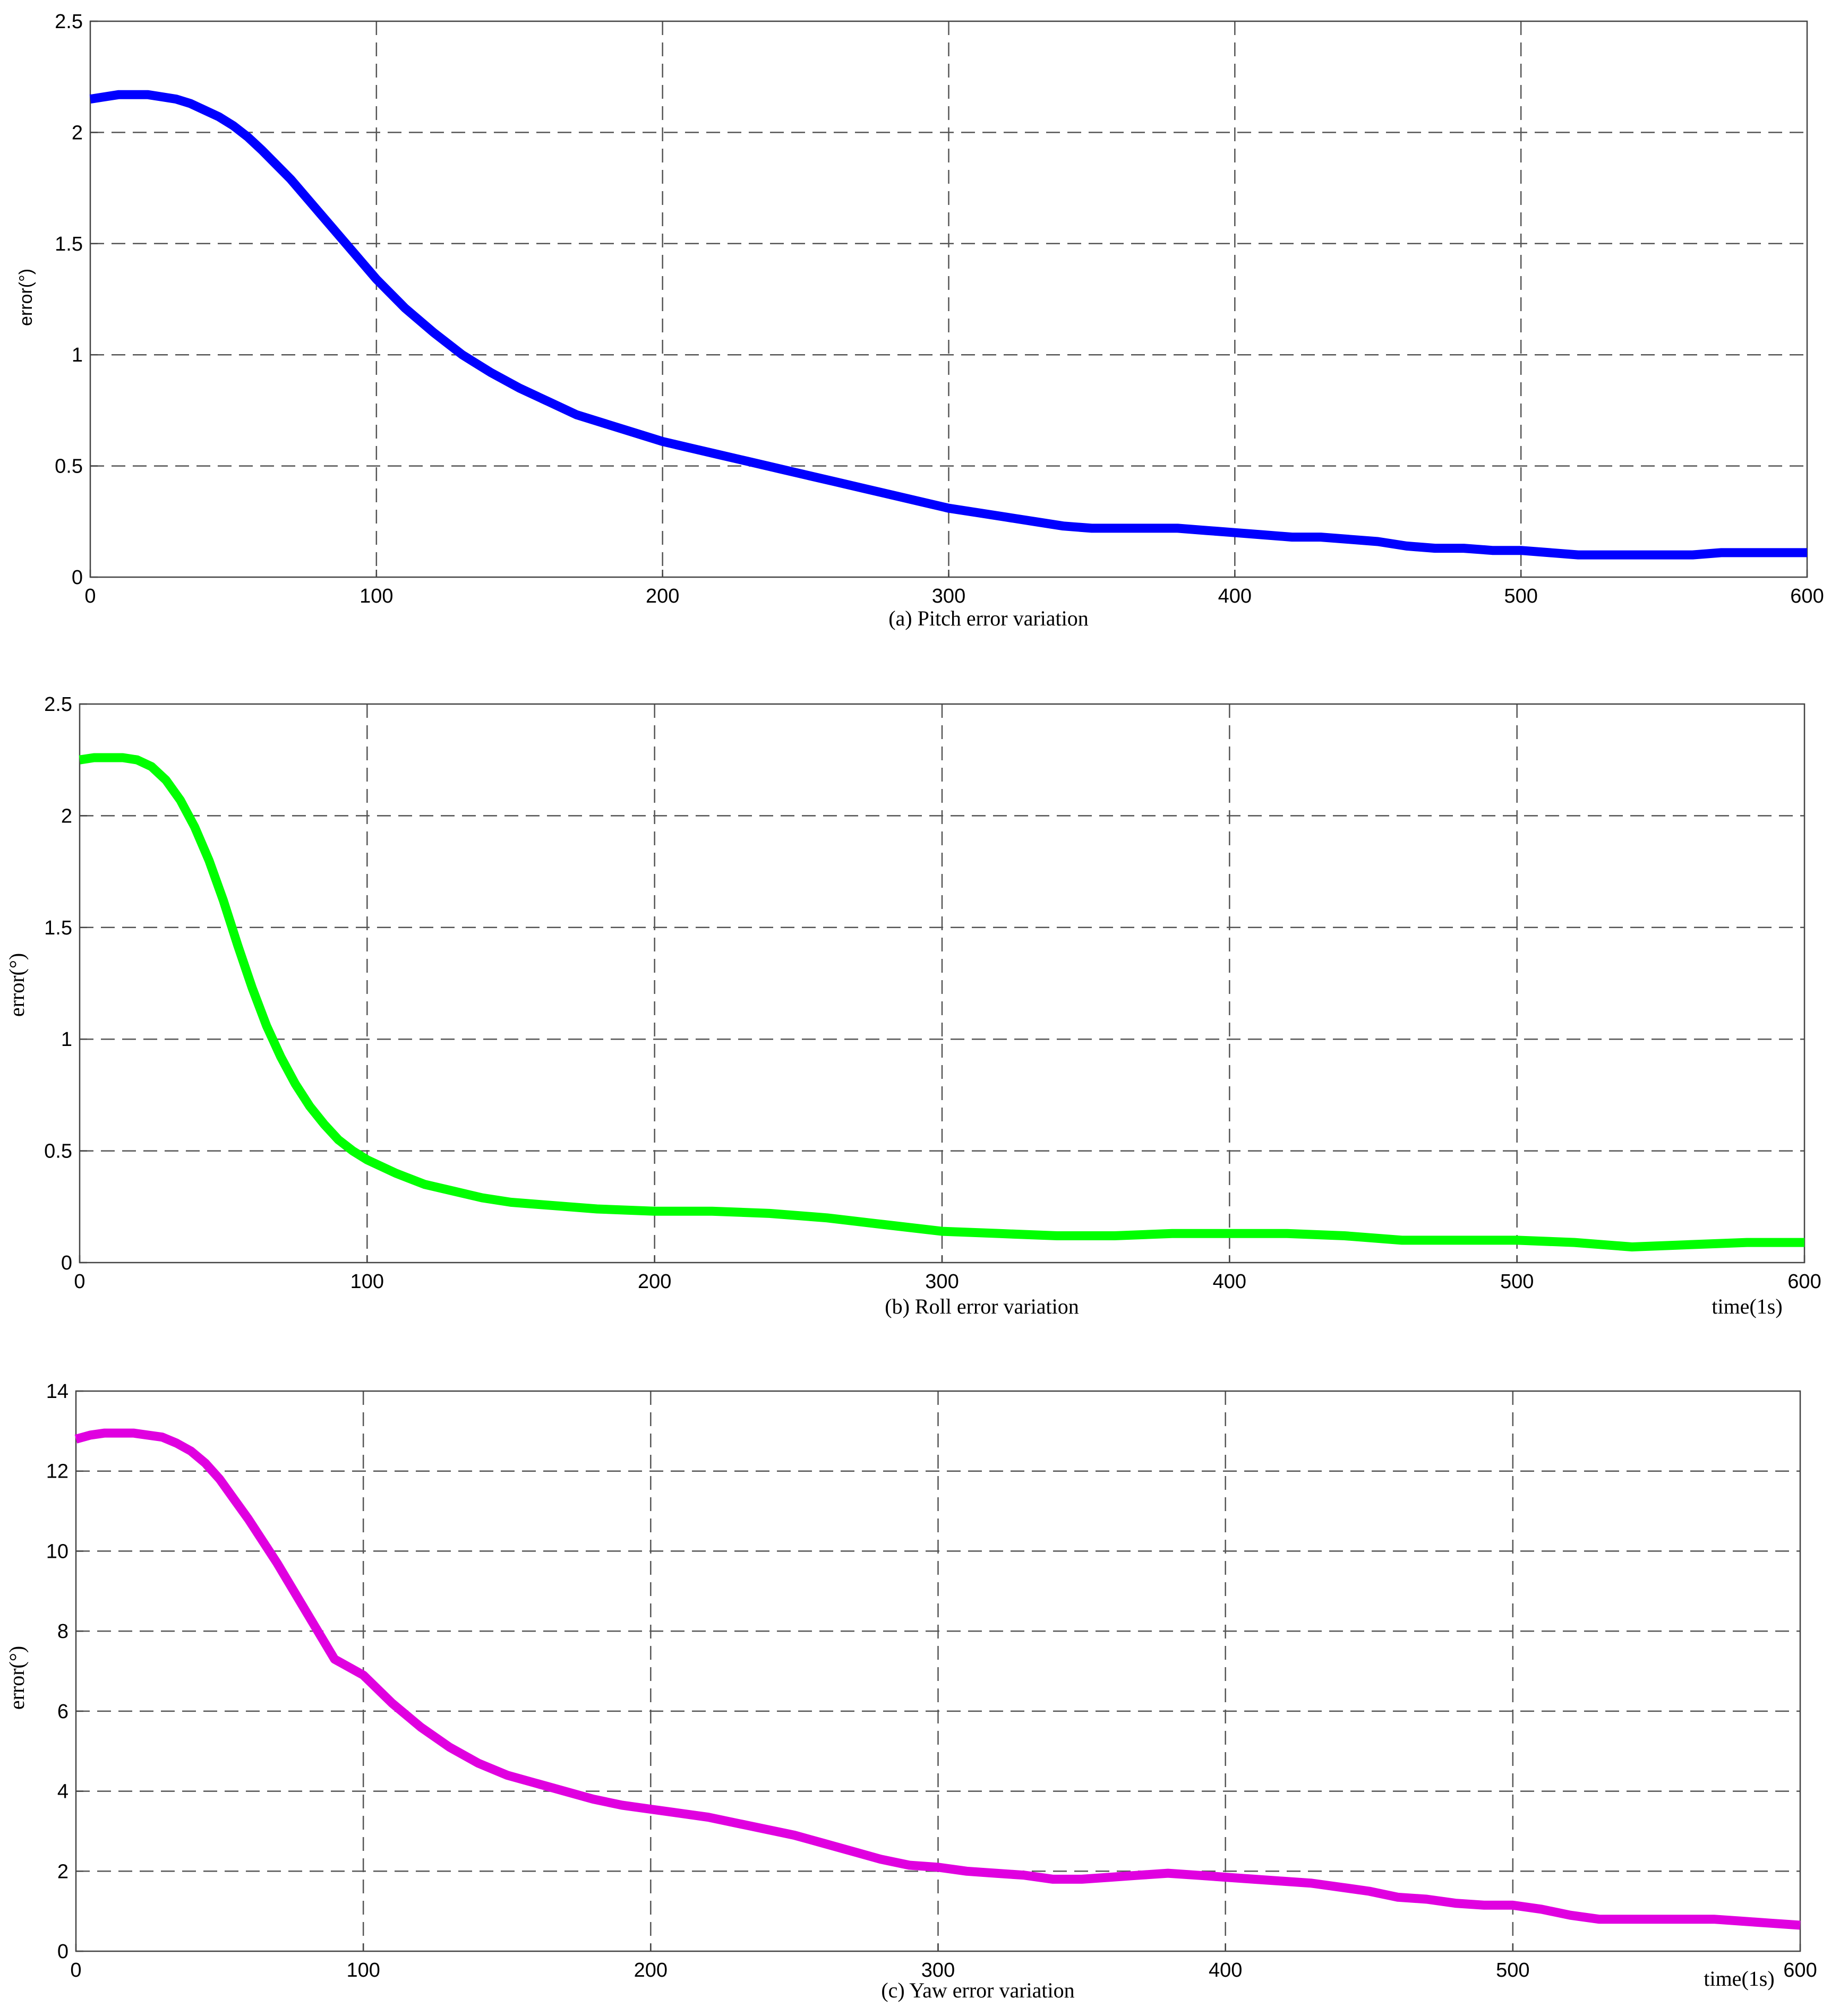 Image resolution: width=1831 pixels, height=2016 pixels. Describe the element at coordinates (58, 1551) in the screenshot. I see `y-tick-label: 10` at that location.